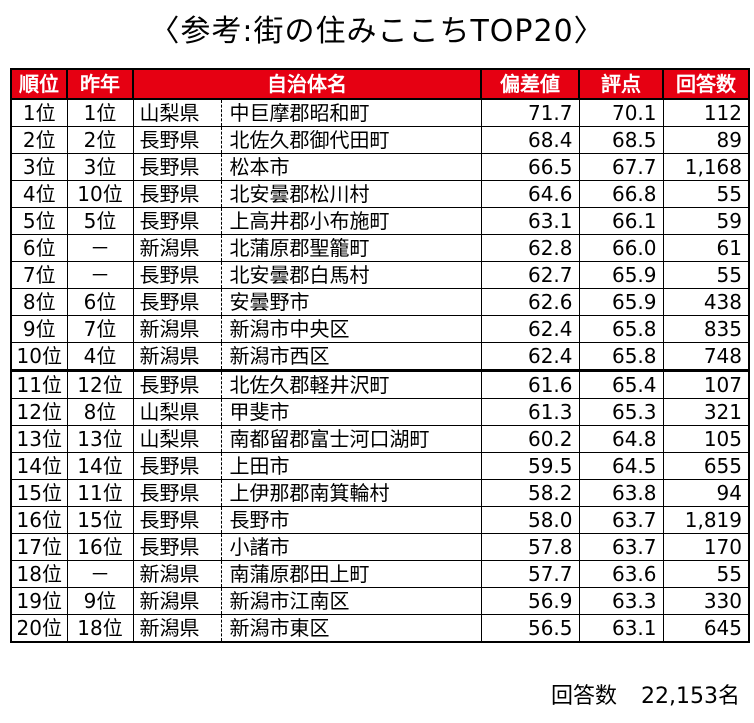 This screenshot has height=723, width=754. Describe the element at coordinates (351, 140) in the screenshot. I see `cell-municipality: 北佐久郡御代田町` at that location.